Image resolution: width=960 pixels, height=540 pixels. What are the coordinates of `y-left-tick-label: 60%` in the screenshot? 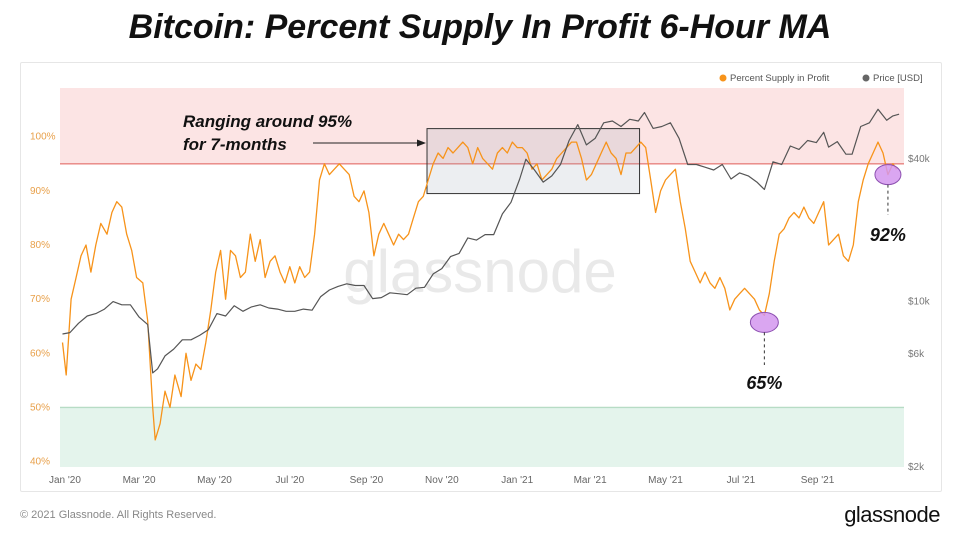 It's located at (40, 353).